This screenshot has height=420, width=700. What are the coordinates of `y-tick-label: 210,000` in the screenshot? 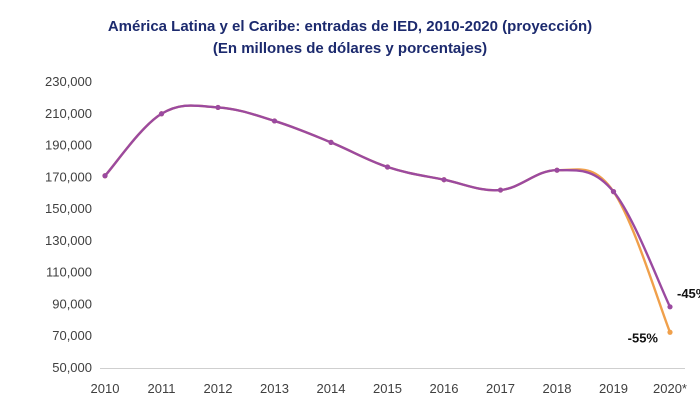 It's located at (68, 113).